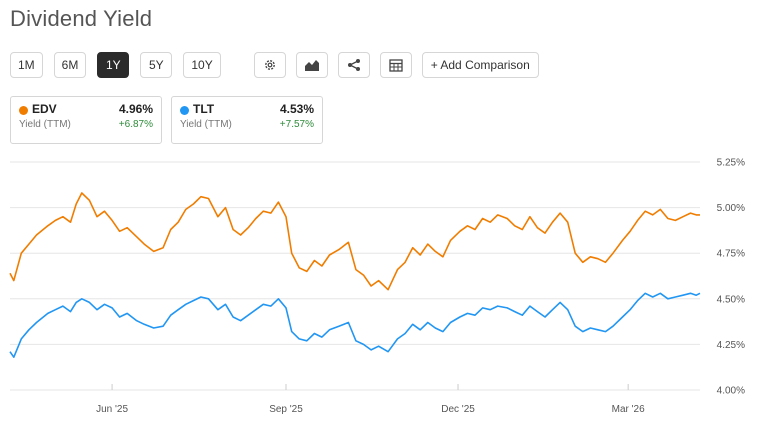 The height and width of the screenshot is (437, 759). What do you see at coordinates (731, 299) in the screenshot?
I see `y-tick-label: 4.50%` at bounding box center [731, 299].